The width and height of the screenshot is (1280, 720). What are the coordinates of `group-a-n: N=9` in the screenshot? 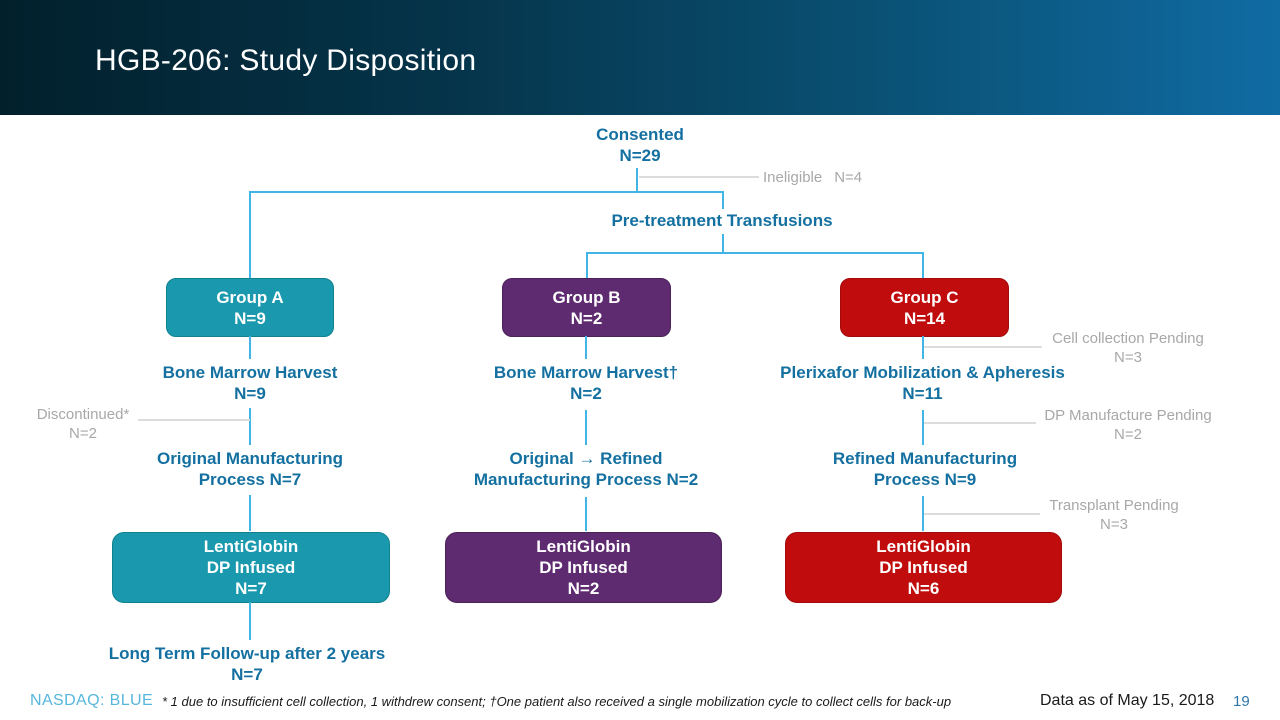 It's located at (250, 318).